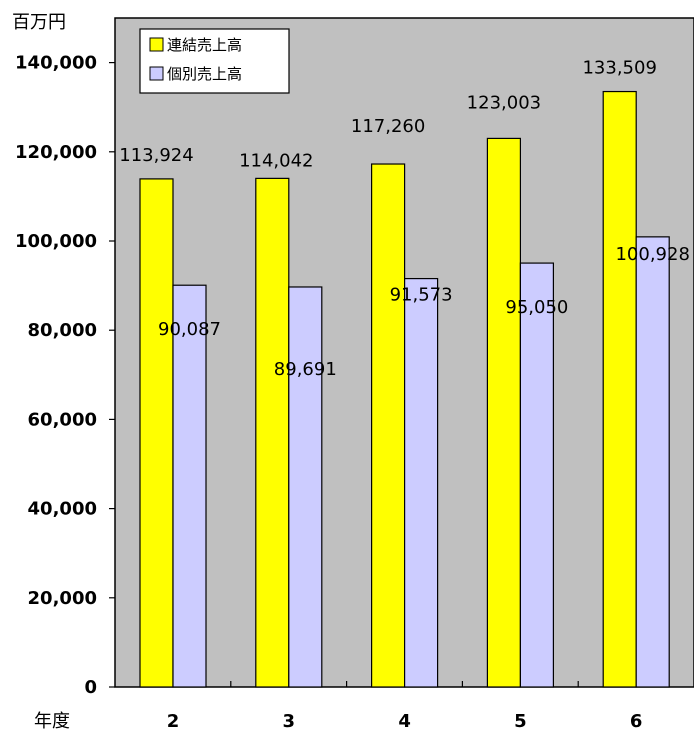 The height and width of the screenshot is (736, 694). I want to click on x-tick-label: 2, so click(173, 721).